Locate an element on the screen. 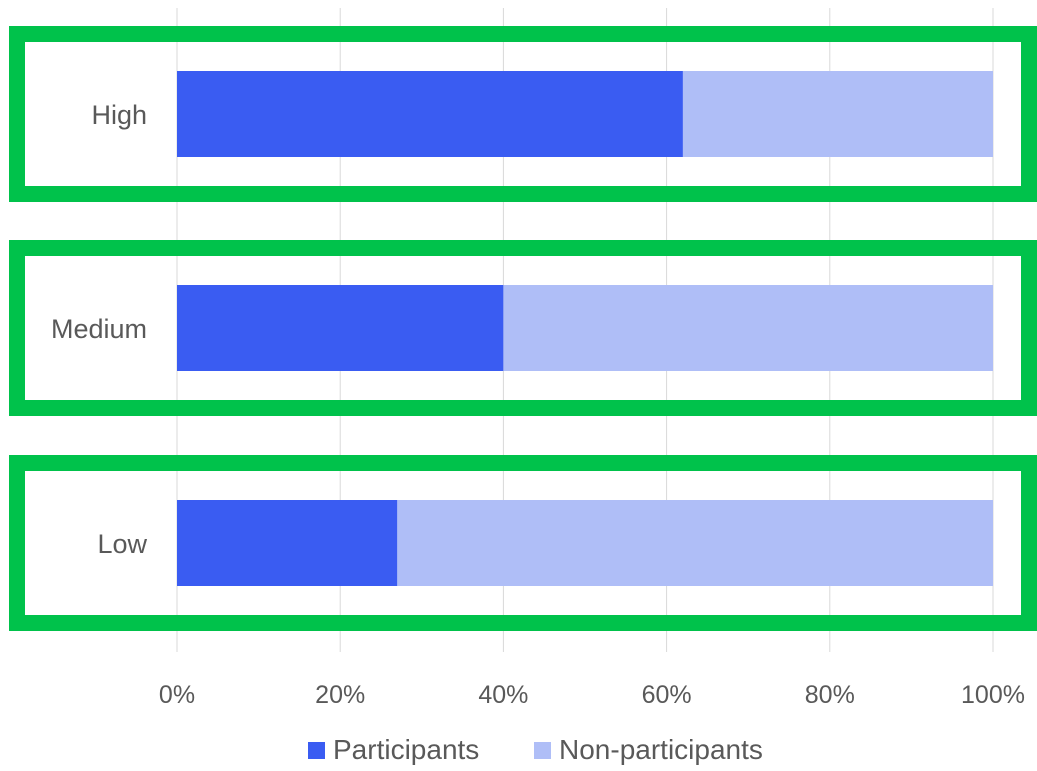 This screenshot has width=1037, height=771. x-tick-label-0: 0% is located at coordinates (177, 695).